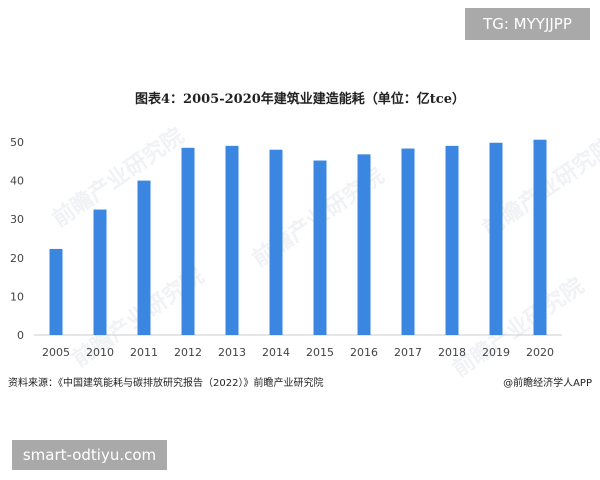 Image resolution: width=600 pixels, height=480 pixels. I want to click on y-tick-label: 20, so click(17, 258).